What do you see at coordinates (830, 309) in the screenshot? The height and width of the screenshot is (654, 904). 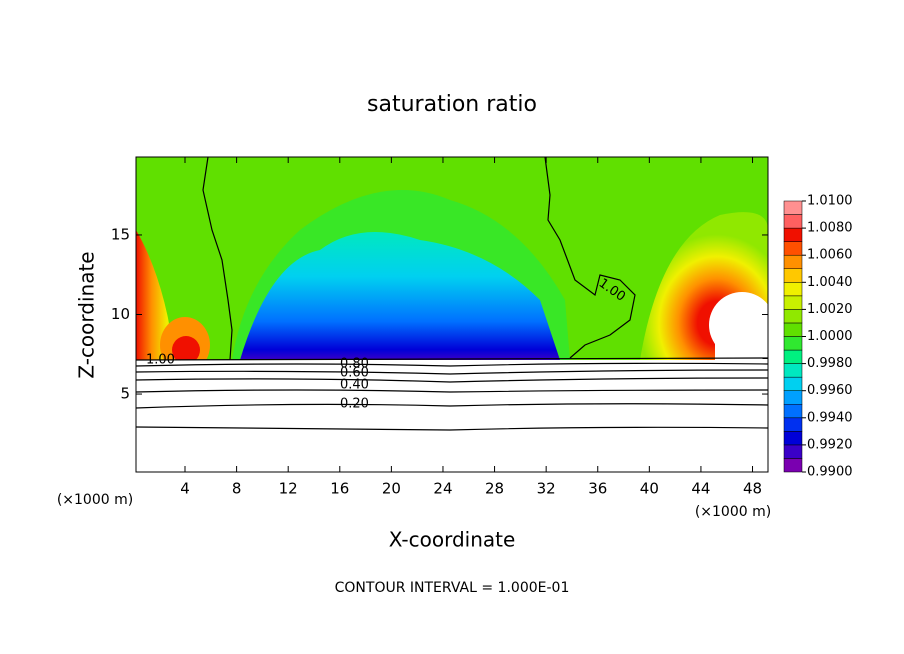 I see `colorbar-label: 1.0020` at bounding box center [830, 309].